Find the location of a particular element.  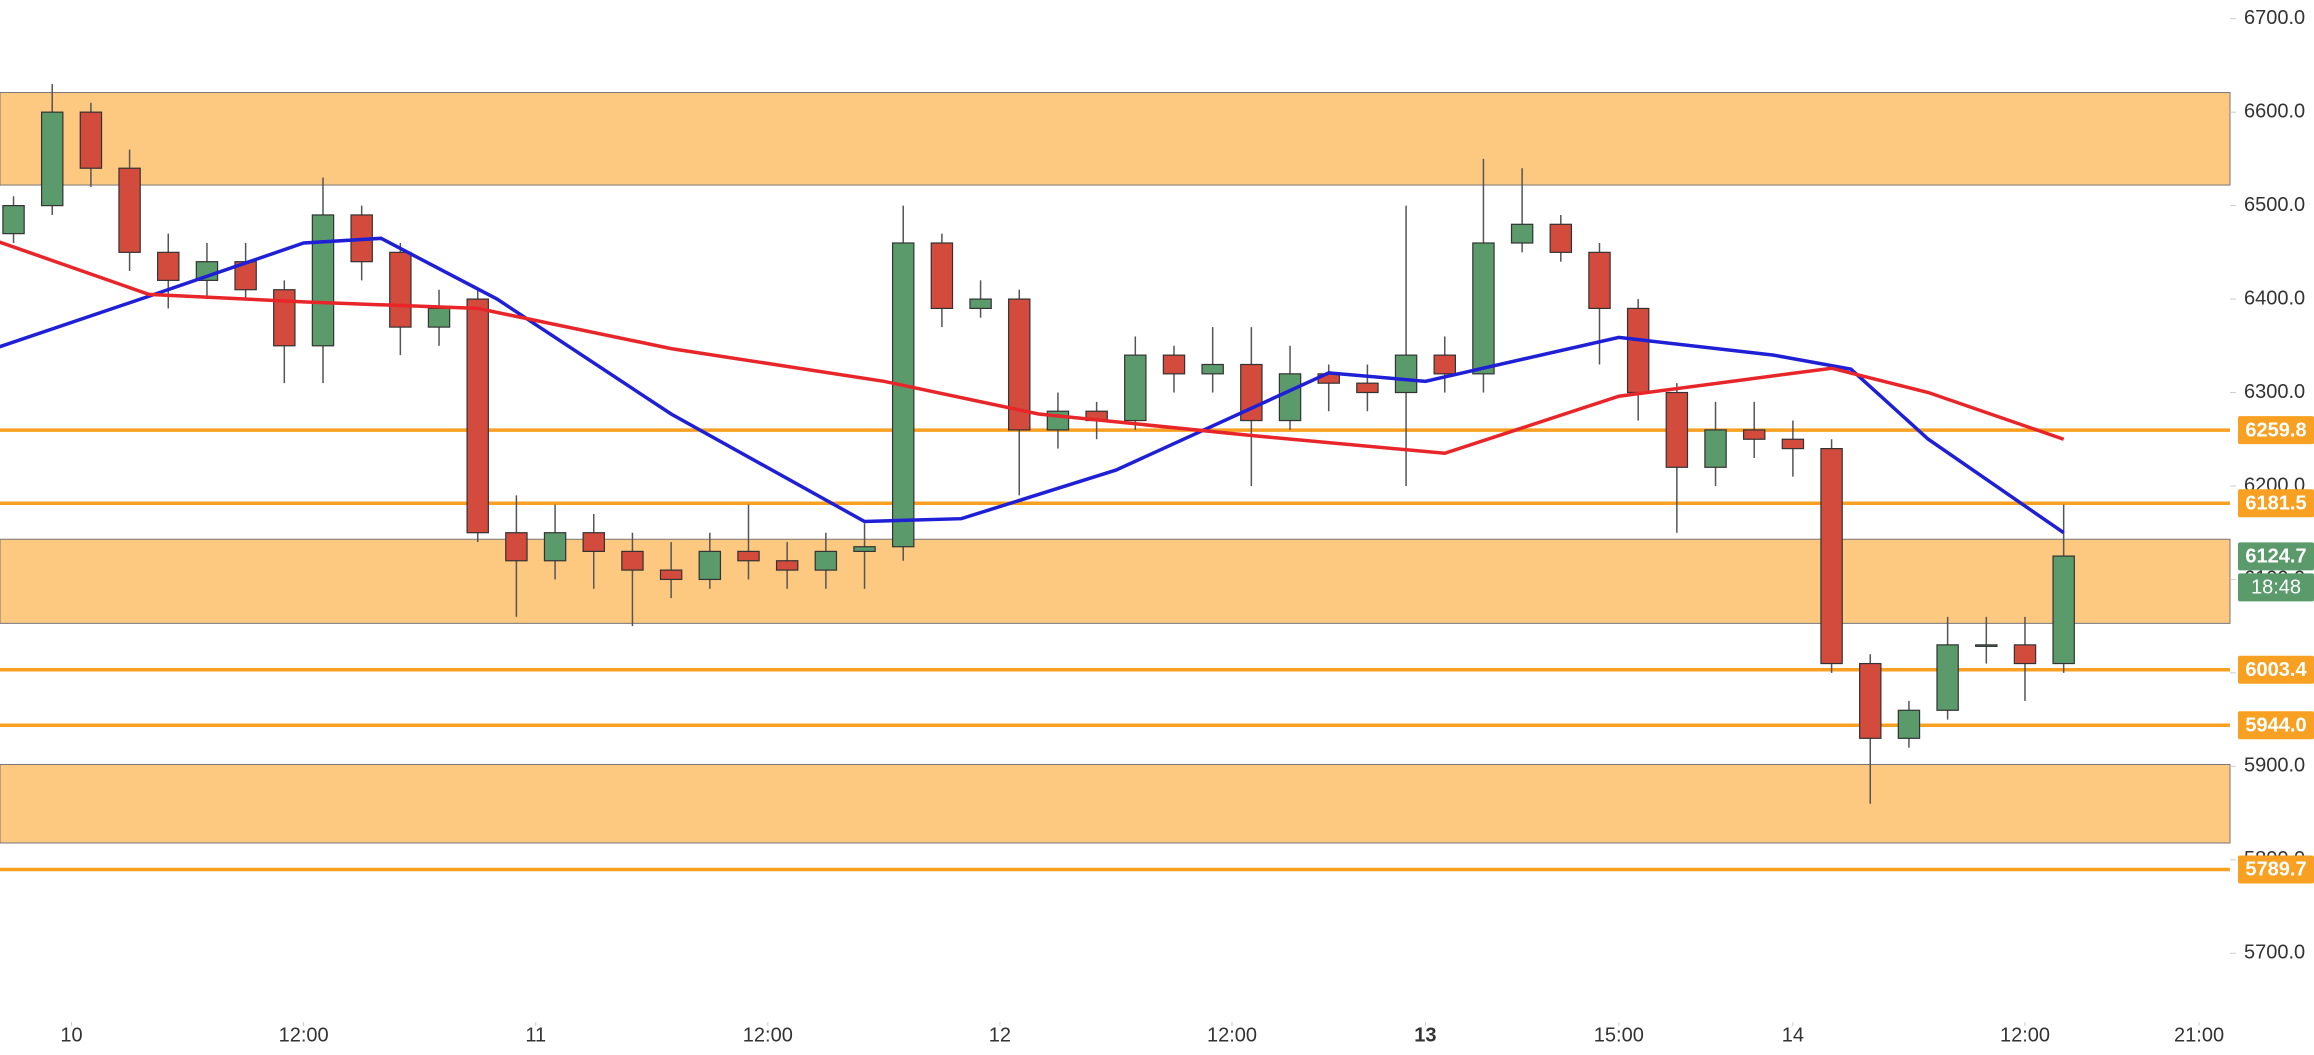

level-label: 6259.8 is located at coordinates (2275, 430).